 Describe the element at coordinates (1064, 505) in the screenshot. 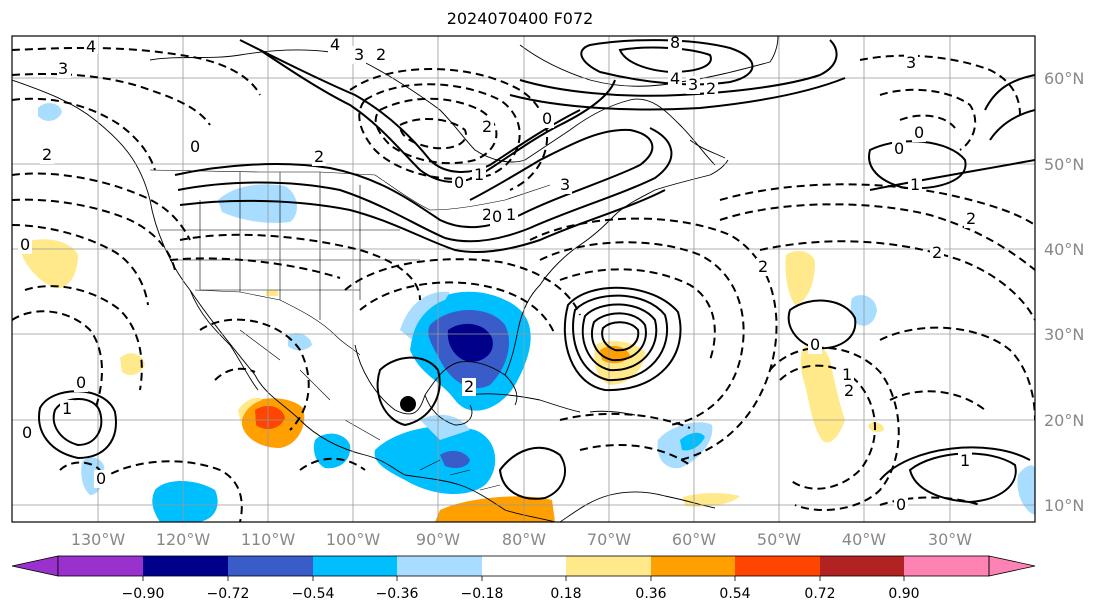

I see `lat-label: 10°N` at that location.